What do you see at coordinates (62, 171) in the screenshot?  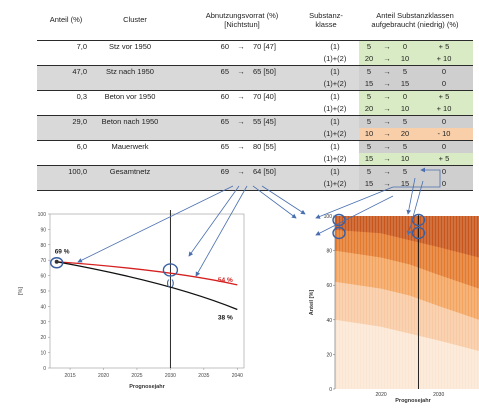 I see `share-cell: 100,0` at bounding box center [62, 171].